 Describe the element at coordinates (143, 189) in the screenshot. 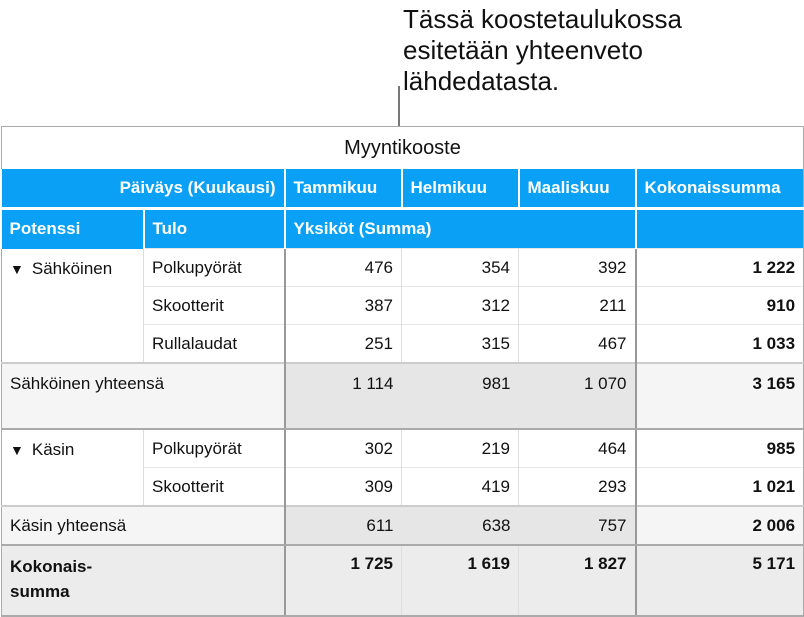

I see `column-field-label: Päiväys (Kuukausi)` at that location.